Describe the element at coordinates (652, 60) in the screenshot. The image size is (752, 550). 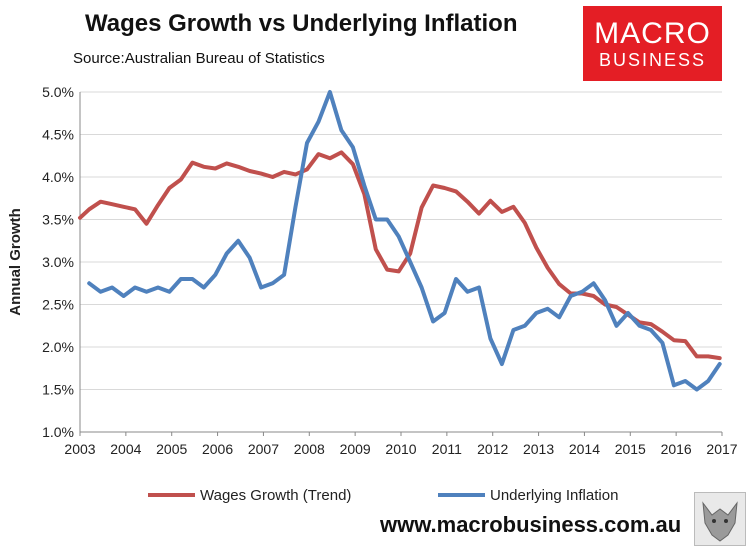
I see `logo-line-2: BUSINESS` at that location.